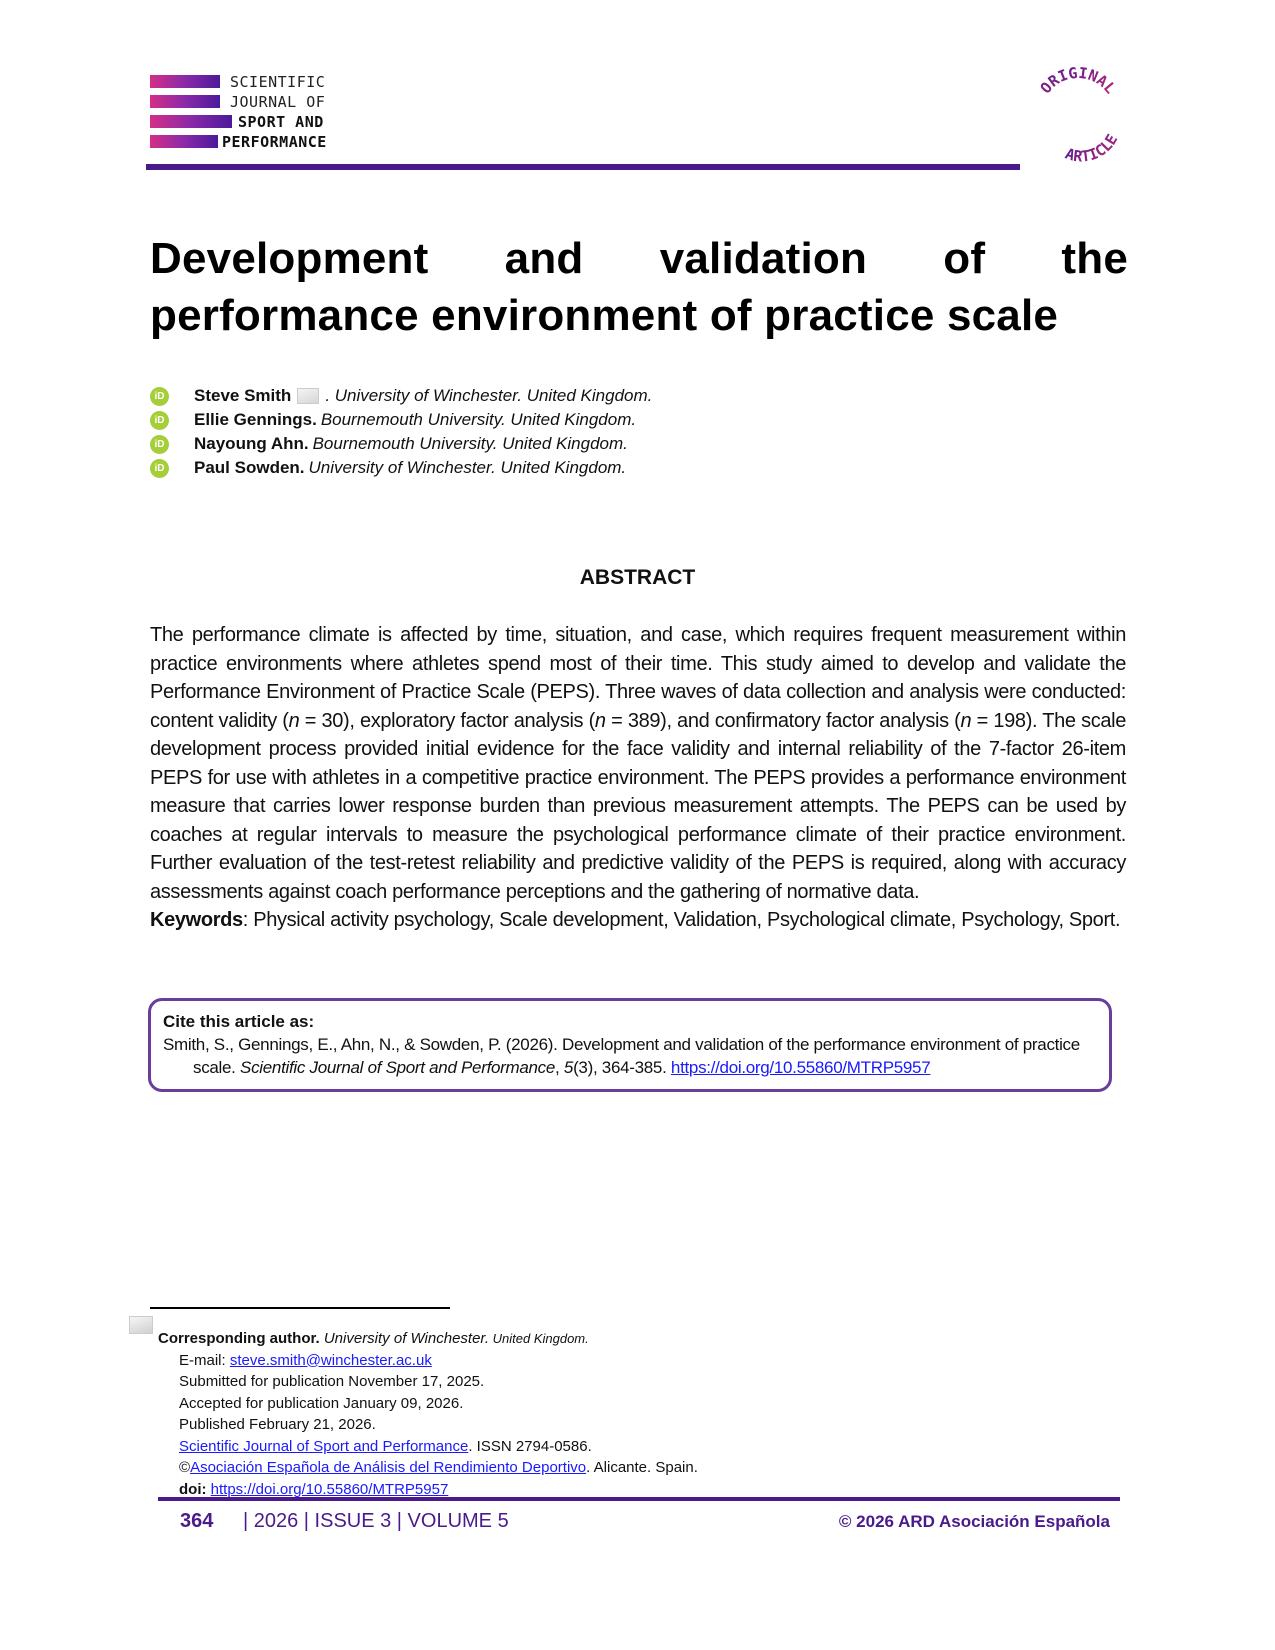 This screenshot has width=1275, height=1650. I want to click on published-date: Published February 21, 2026., so click(277, 1424).